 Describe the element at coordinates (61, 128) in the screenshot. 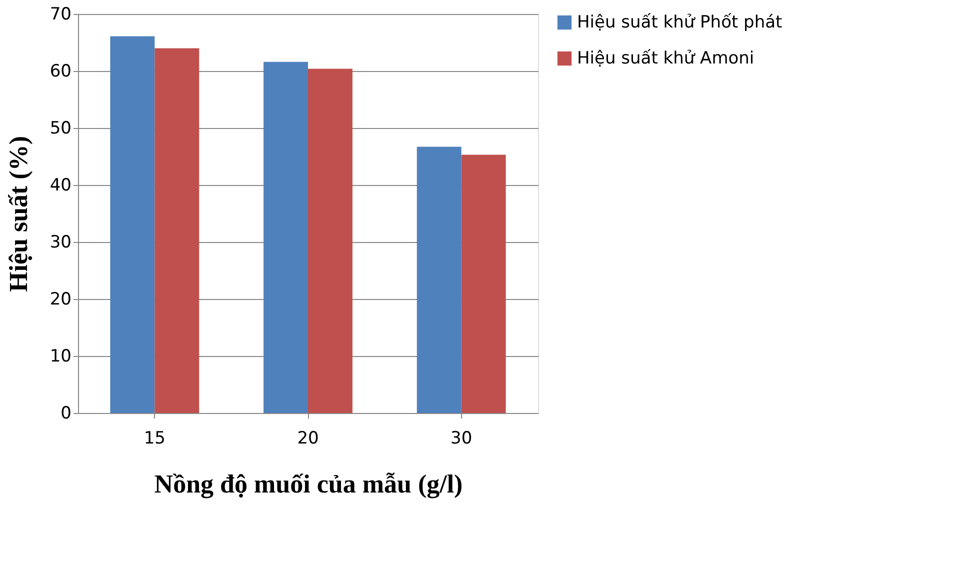

I see `y-tick-label: 50` at that location.